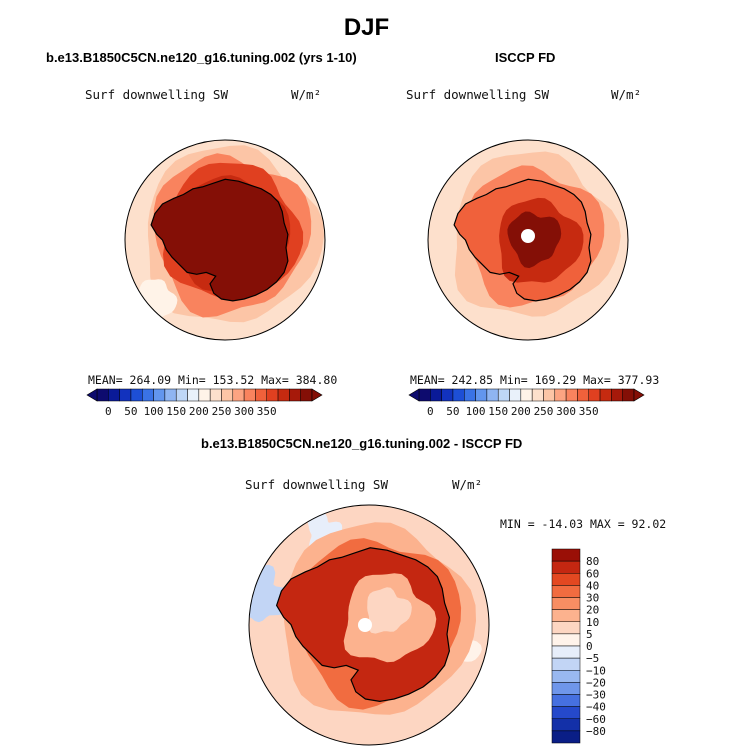 The height and width of the screenshot is (751, 733). Describe the element at coordinates (154, 411) in the screenshot. I see `panel1-colorbar-tick-label: 100` at that location.